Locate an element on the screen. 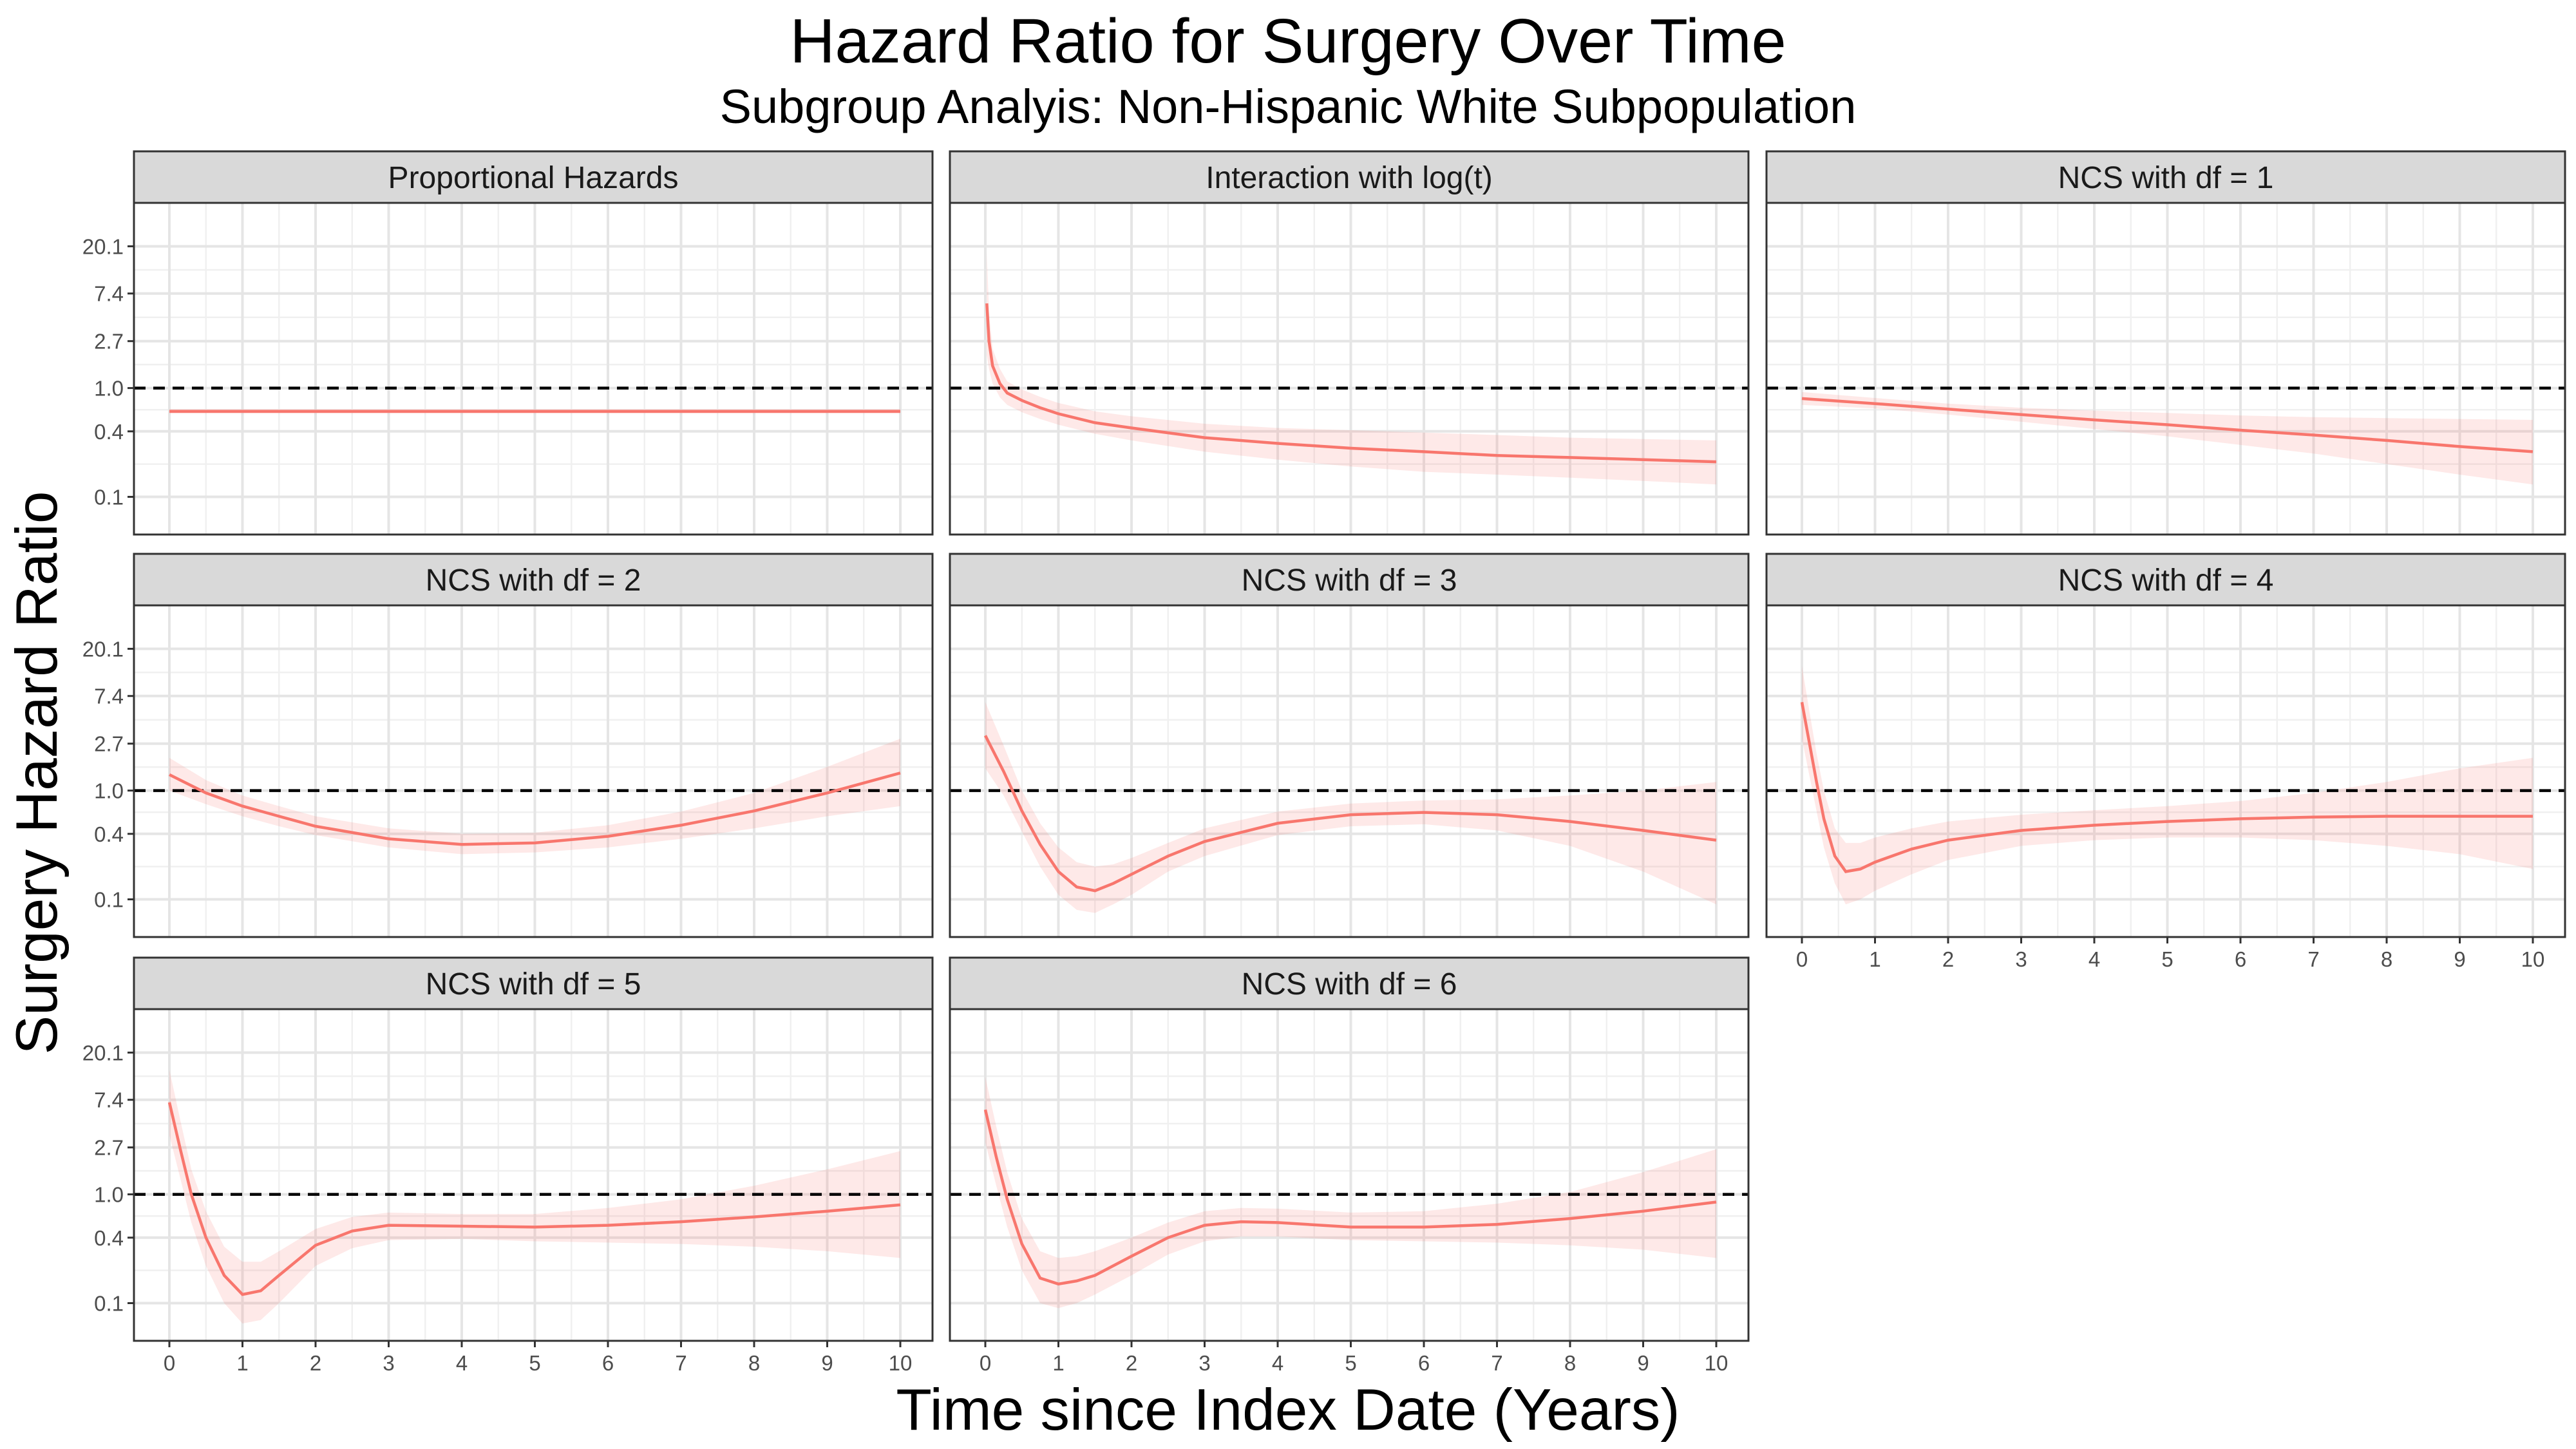 This screenshot has width=2576, height=1449. facet-panel: Proportional Hazards 0.1 0.4 1.0 2.7 7.4 20.1 is located at coordinates (508, 343).